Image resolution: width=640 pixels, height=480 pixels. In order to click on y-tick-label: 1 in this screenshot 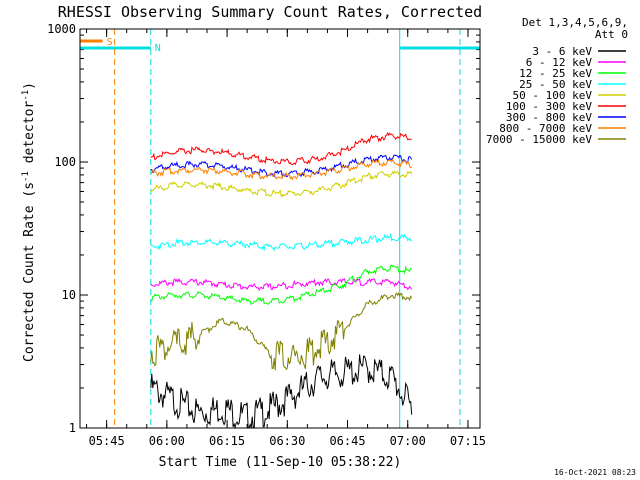, I will do `click(72, 428)`.